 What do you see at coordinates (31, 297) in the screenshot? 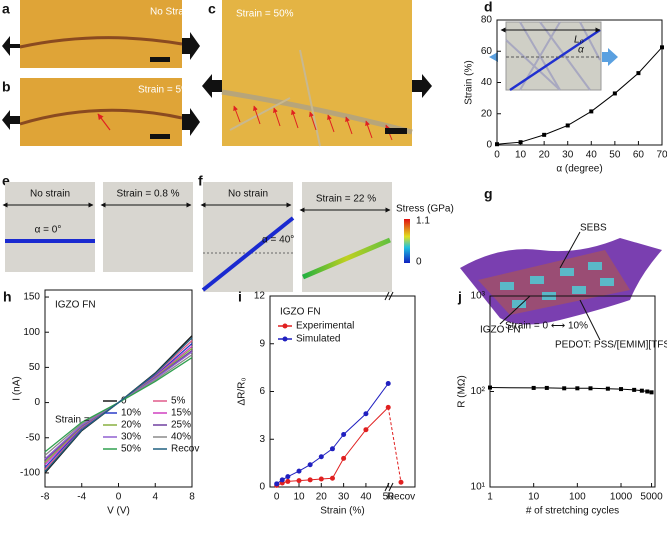
I see `y-tick-label: 150` at bounding box center [31, 297].